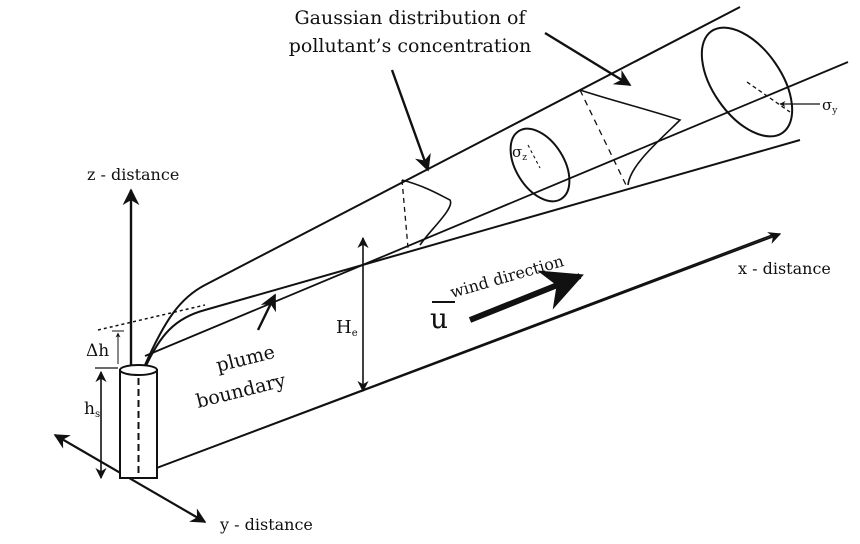 Image resolution: width=860 pixels, height=544 pixels. Describe the element at coordinates (97, 351) in the screenshot. I see `plume-rise-label: Δh` at that location.